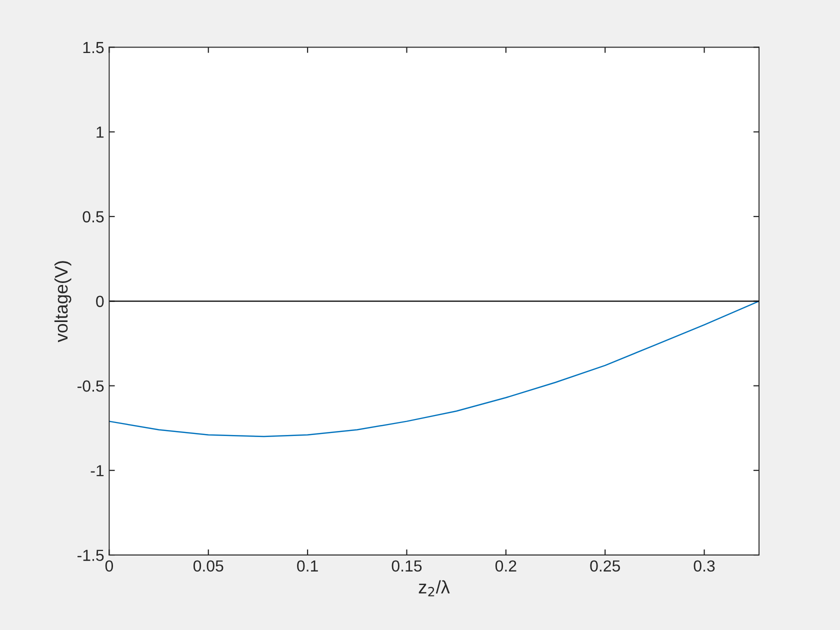  I want to click on x-tick-label: 0.05, so click(208, 566).